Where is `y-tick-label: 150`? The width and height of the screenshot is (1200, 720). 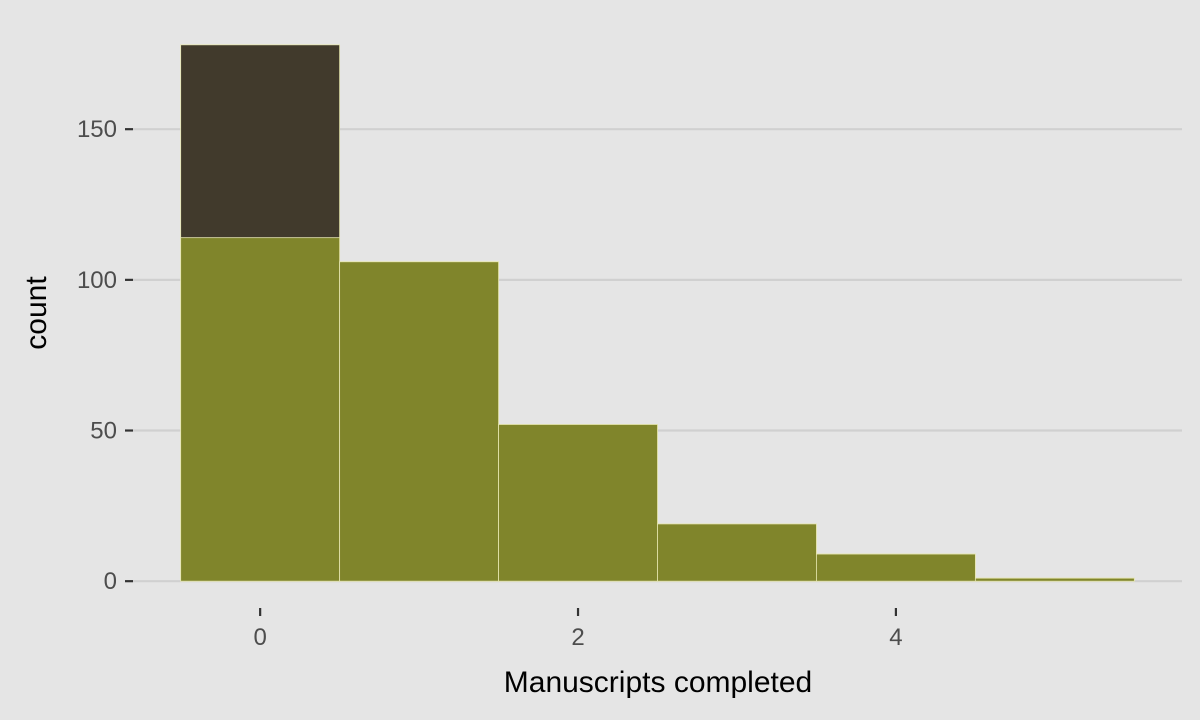 y-tick-label: 150 is located at coordinates (97, 129).